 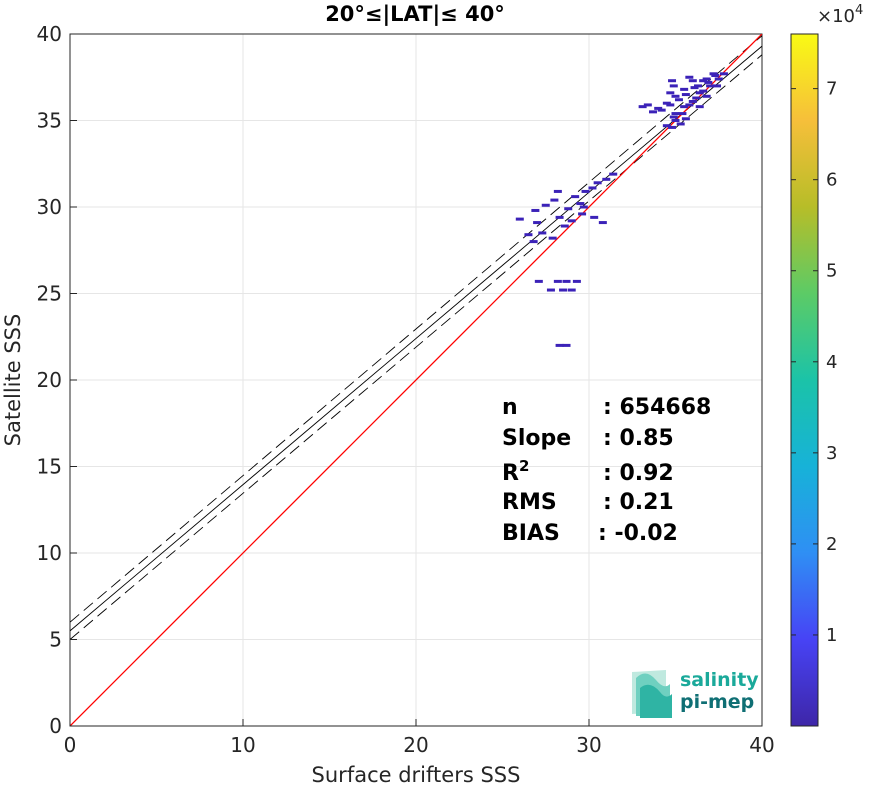 What do you see at coordinates (831, 271) in the screenshot?
I see `colorbar-tick-label: 5` at bounding box center [831, 271].